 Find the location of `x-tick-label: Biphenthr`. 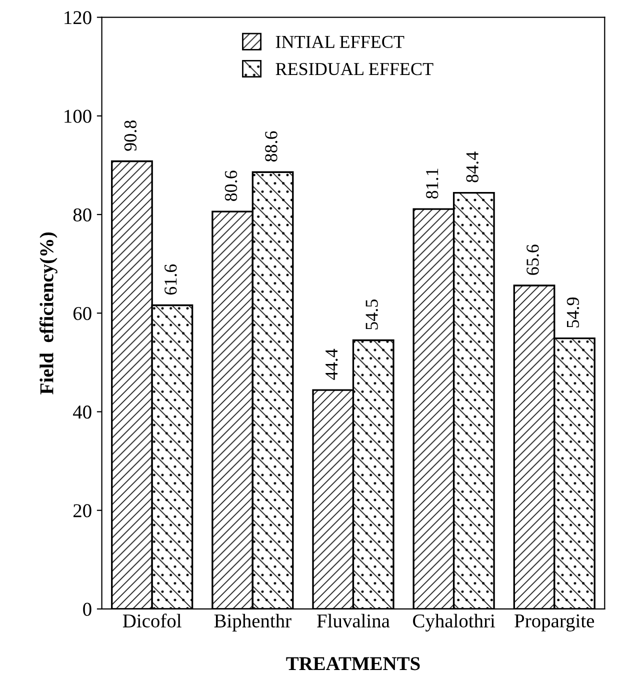

x-tick-label: Biphenthr is located at coordinates (253, 623).